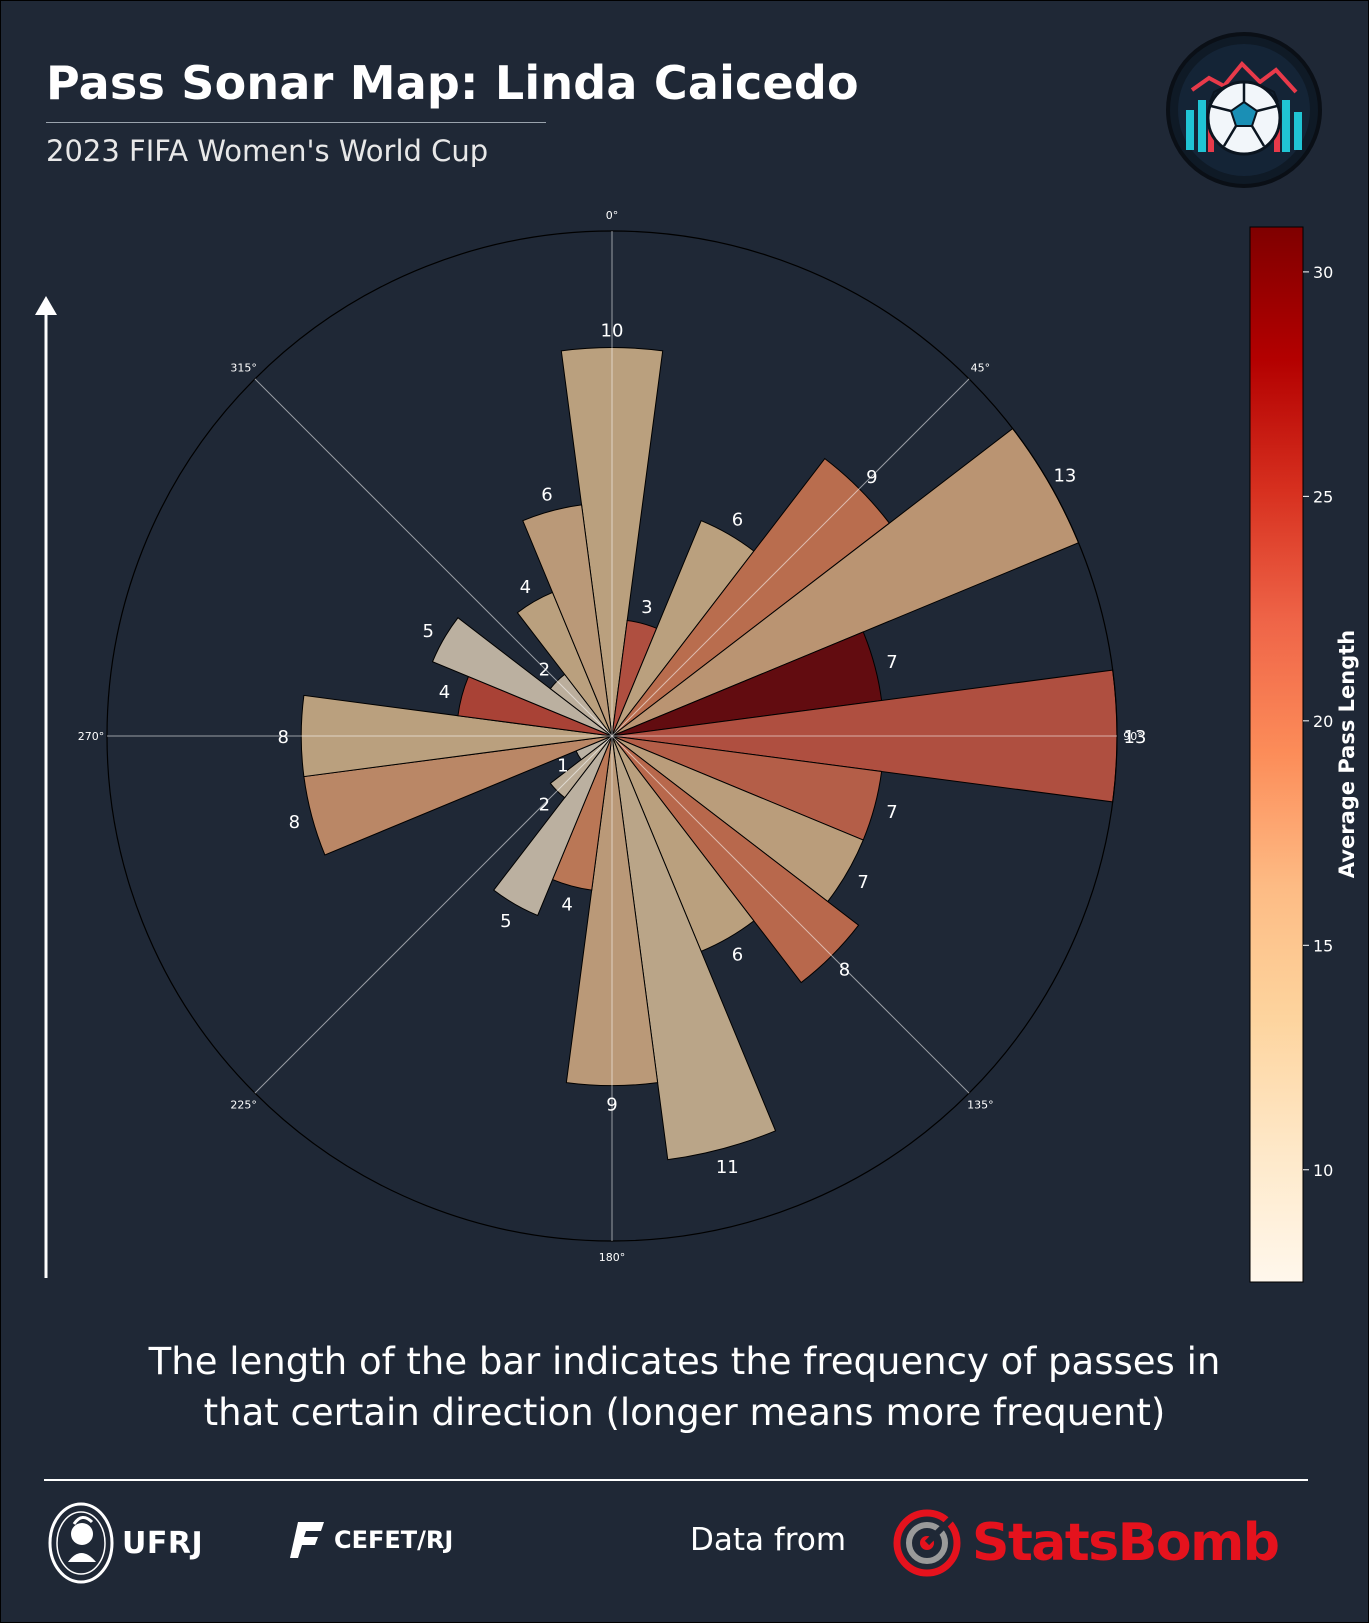 The image size is (1369, 1623). I want to click on cefet-label: CEFET/RJ, so click(394, 1540).